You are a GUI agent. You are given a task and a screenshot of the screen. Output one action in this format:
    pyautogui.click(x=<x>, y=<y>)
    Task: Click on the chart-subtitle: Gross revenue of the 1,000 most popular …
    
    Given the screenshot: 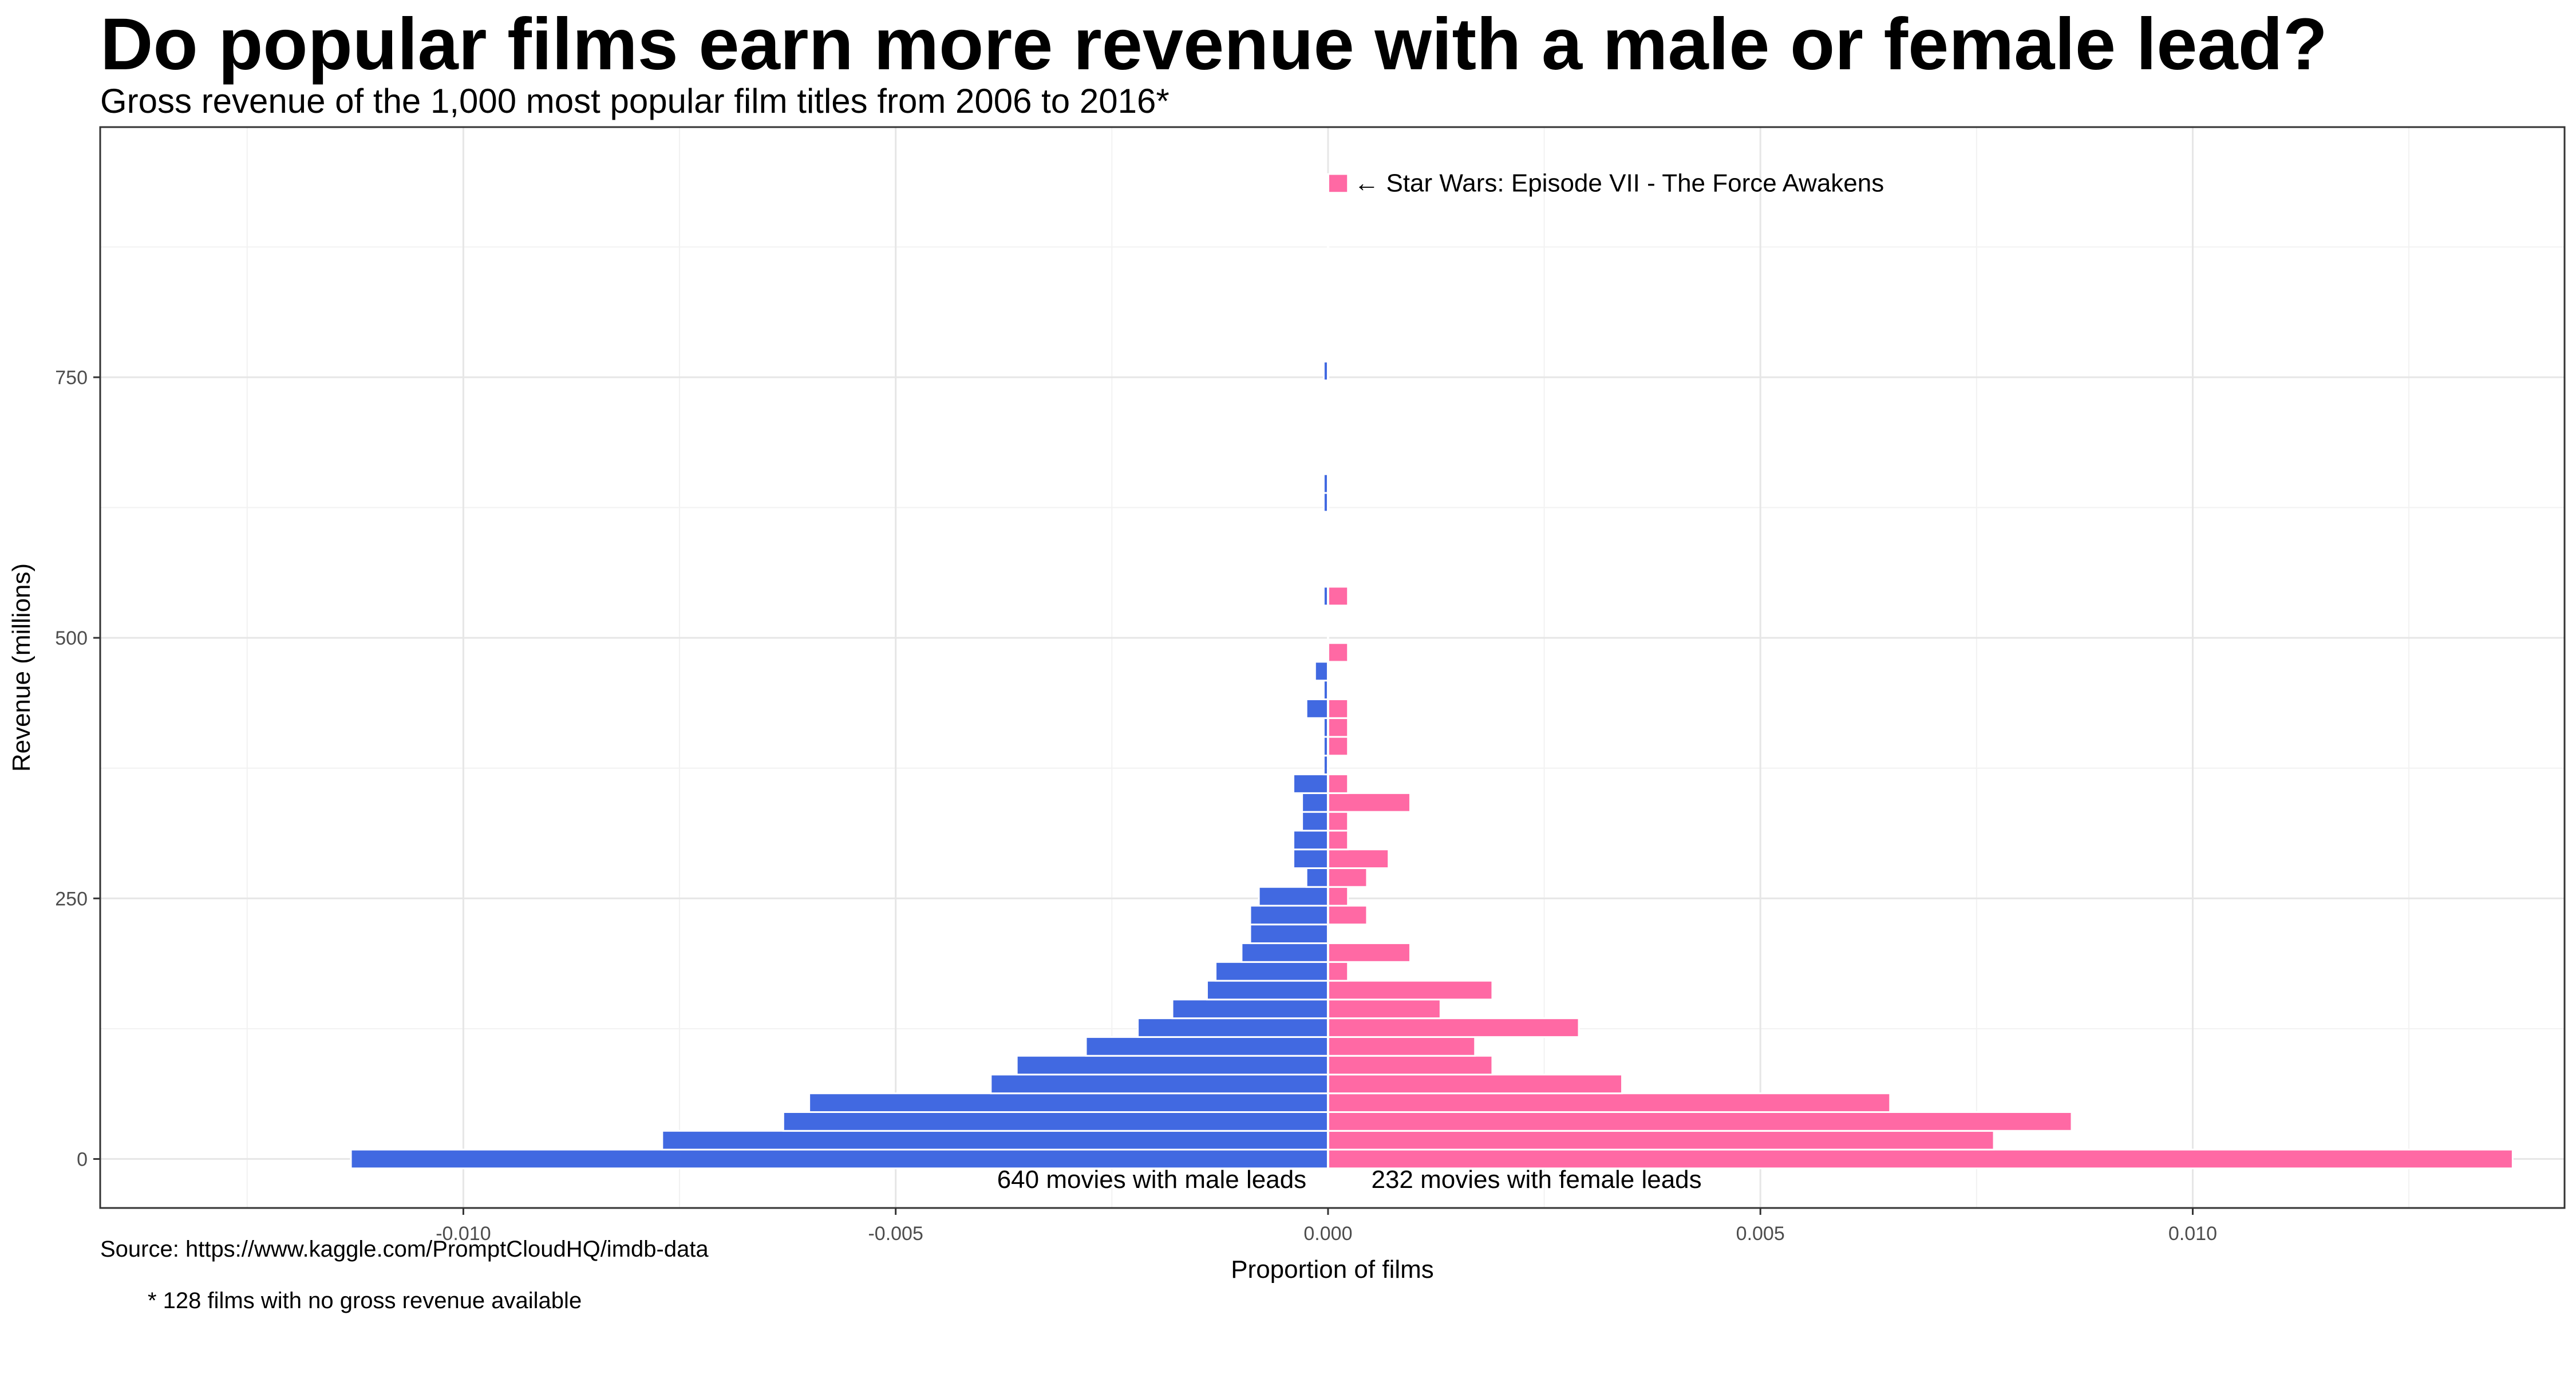 What is the action you would take?
    pyautogui.click(x=635, y=101)
    